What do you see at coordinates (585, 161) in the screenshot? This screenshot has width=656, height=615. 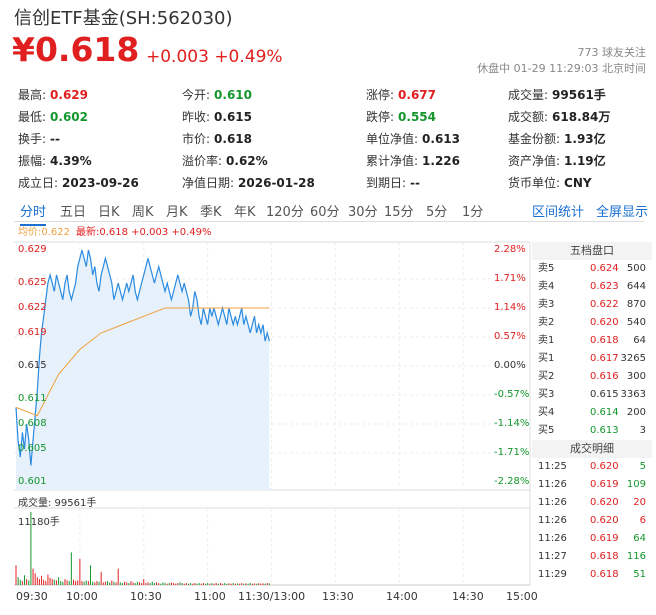 I see `stat-value: 1.19亿` at bounding box center [585, 161].